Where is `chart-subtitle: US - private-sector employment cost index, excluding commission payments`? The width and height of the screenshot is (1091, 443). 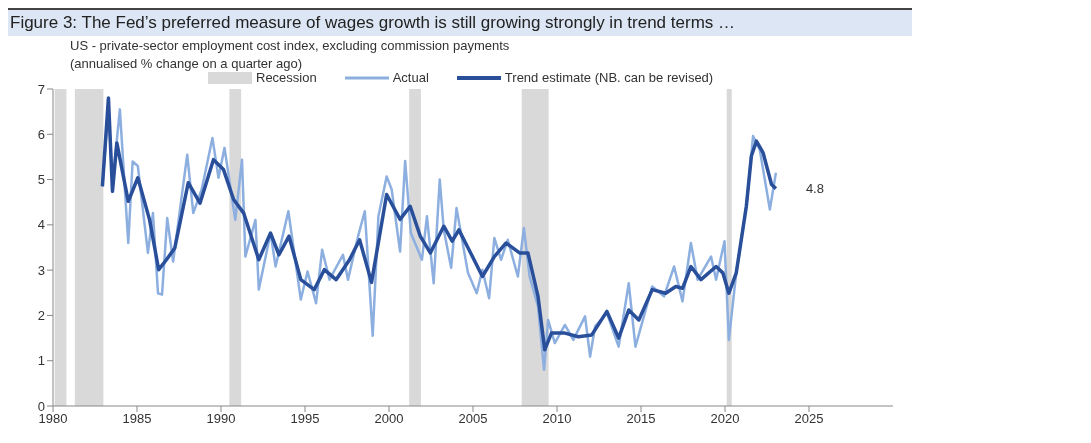
chart-subtitle: US - private-sector employment cost index, excluding commission payments is located at coordinates (290, 45).